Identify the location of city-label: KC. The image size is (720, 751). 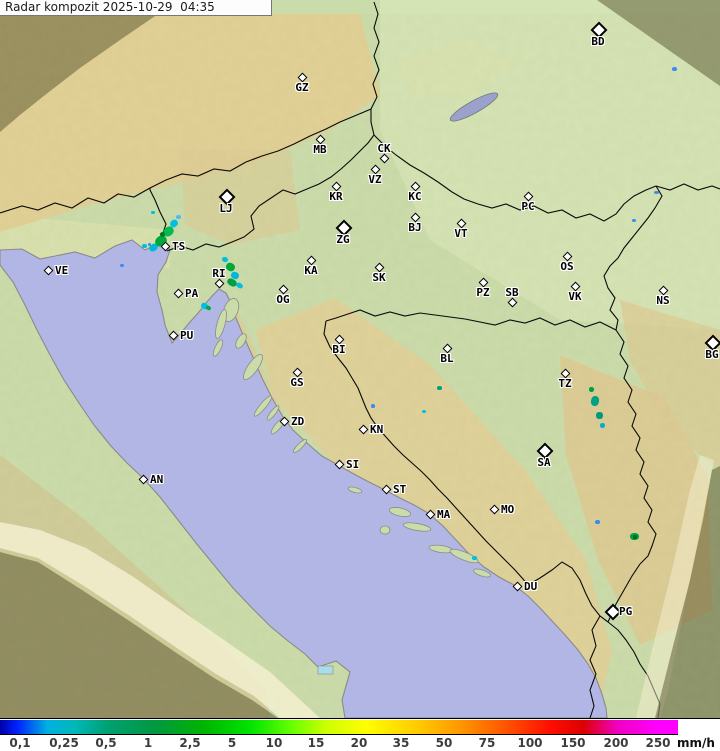
(415, 196).